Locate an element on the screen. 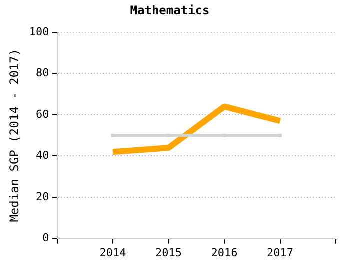 The width and height of the screenshot is (350, 275). x-tick-label: 2017 is located at coordinates (280, 253).